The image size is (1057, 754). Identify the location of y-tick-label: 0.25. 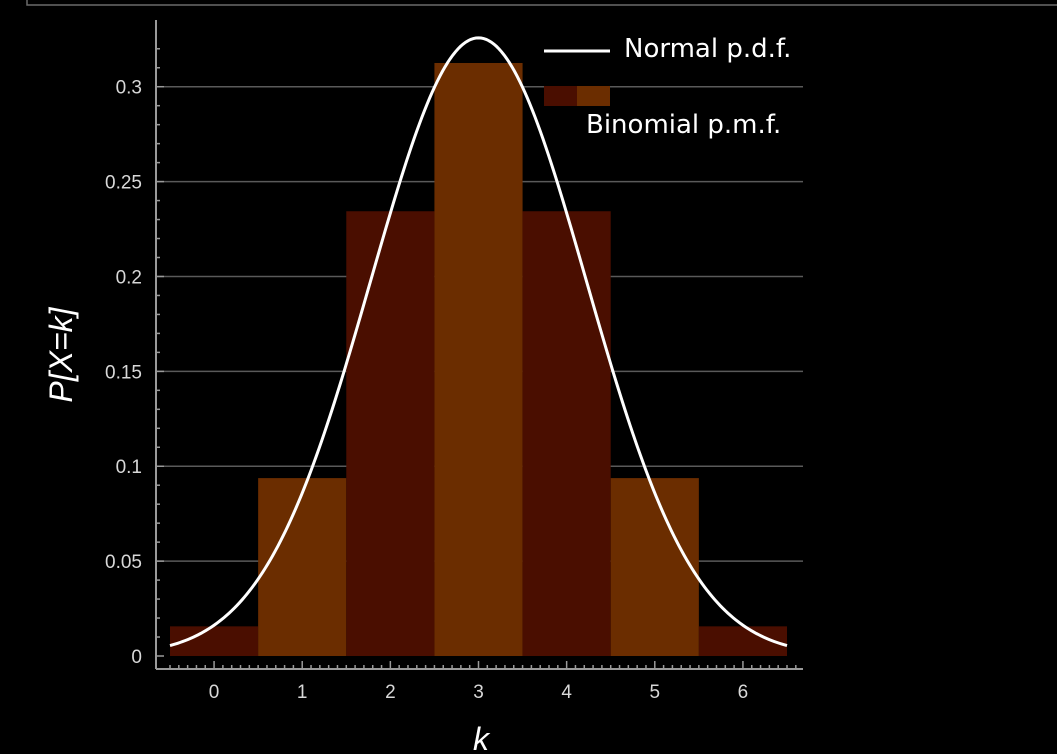
(123, 183).